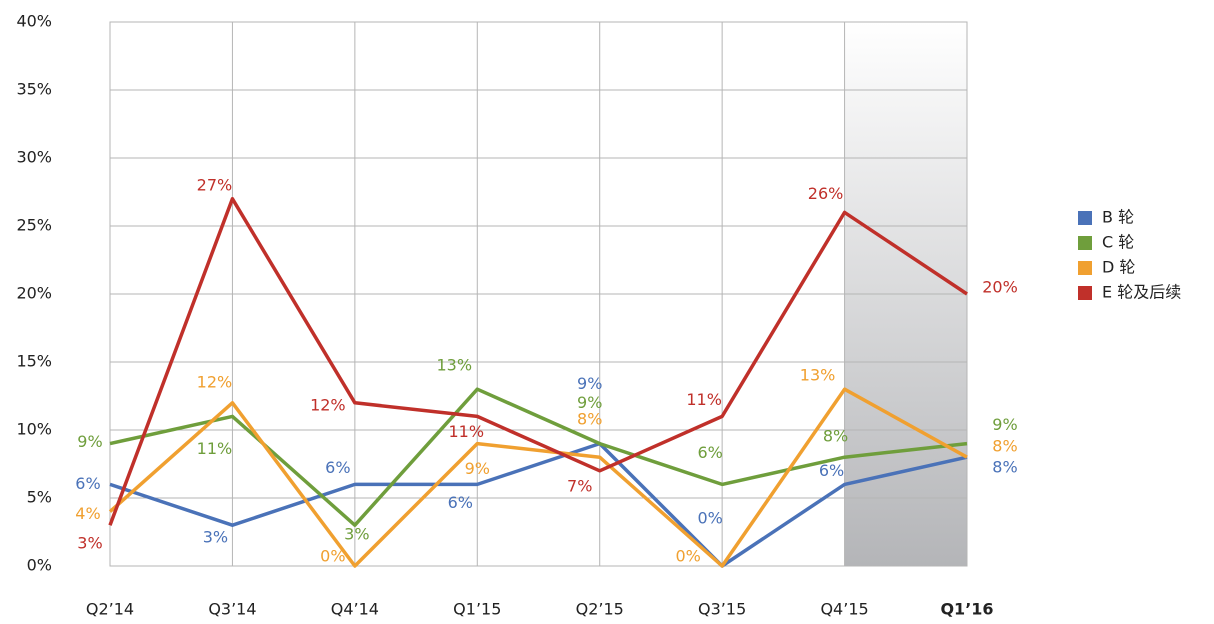 The height and width of the screenshot is (624, 1214). What do you see at coordinates (355, 609) in the screenshot?
I see `x-tick-label: Q4’14` at bounding box center [355, 609].